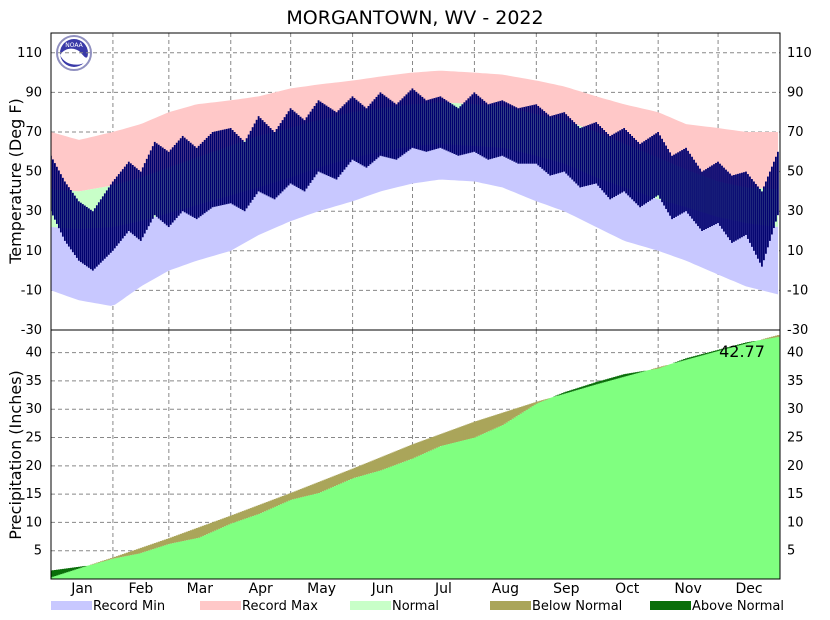  Describe the element at coordinates (795, 251) in the screenshot. I see `temp-tick-label-right: 10` at that location.